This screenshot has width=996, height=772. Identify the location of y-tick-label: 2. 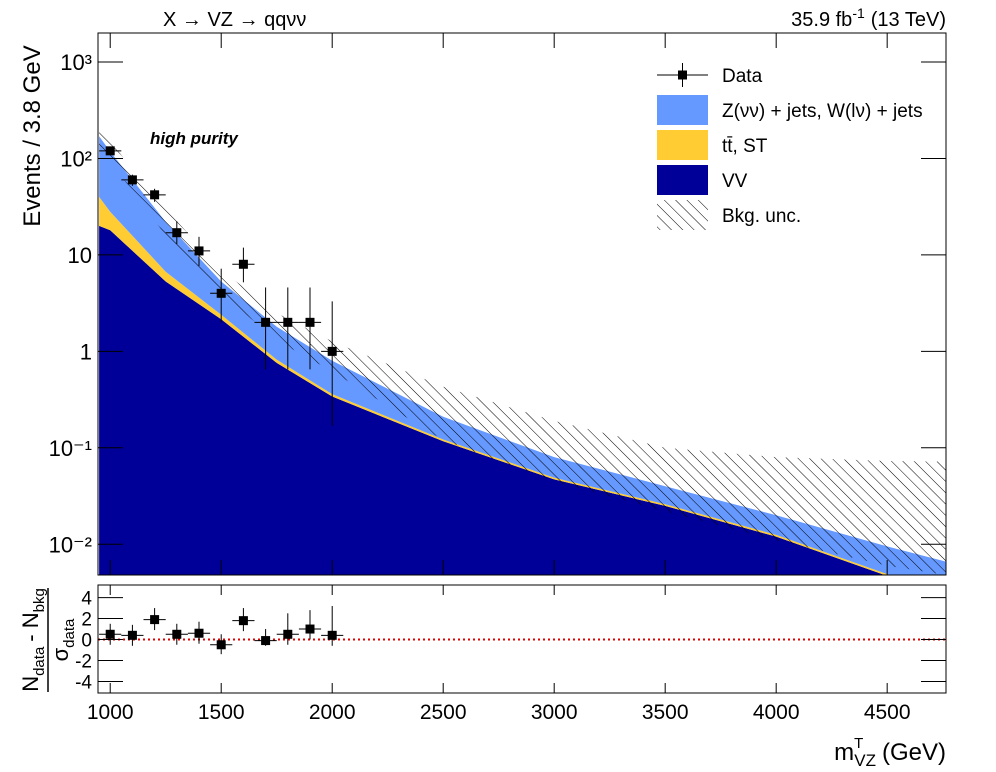
(86, 620).